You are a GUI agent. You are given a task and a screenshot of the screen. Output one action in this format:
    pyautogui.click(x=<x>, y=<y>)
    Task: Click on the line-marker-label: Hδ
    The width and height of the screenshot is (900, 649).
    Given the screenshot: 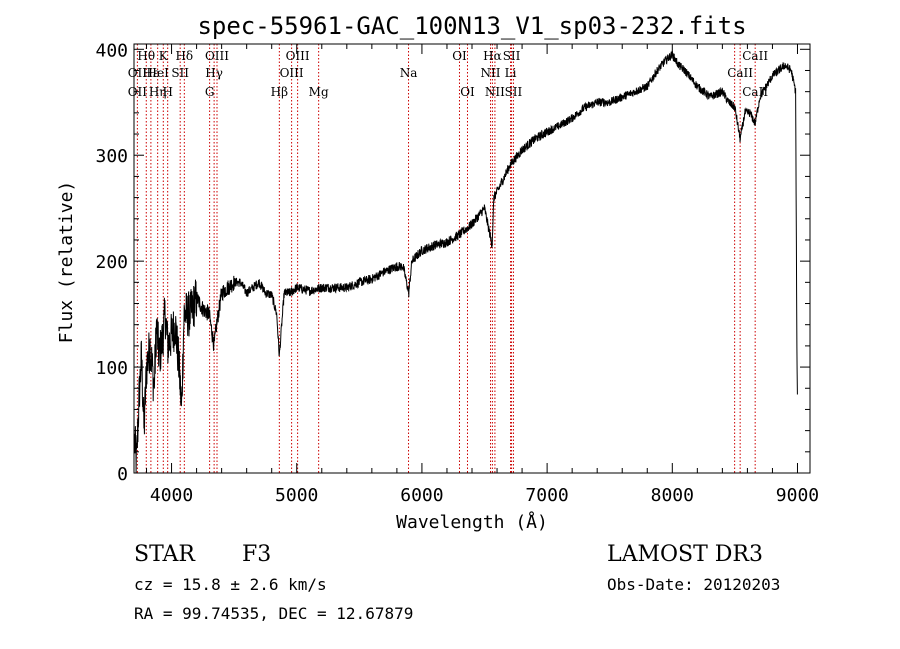 What is the action you would take?
    pyautogui.click(x=184, y=56)
    